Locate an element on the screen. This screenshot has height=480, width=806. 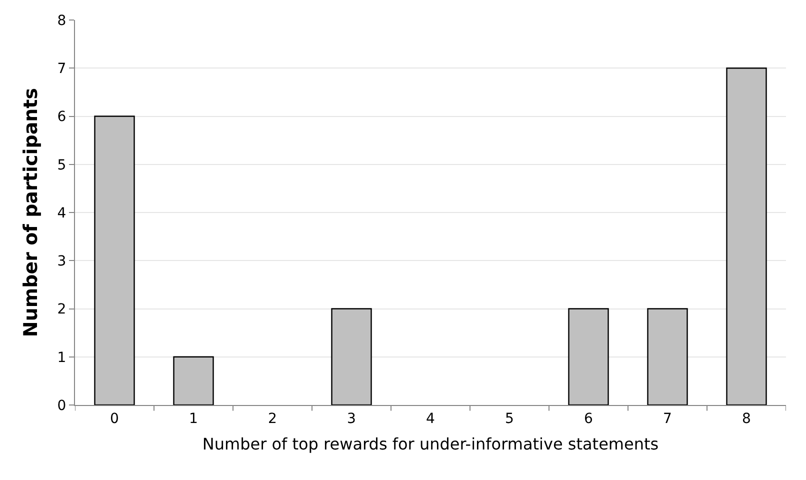
y-tick-label: 6 is located at coordinates (61, 117).